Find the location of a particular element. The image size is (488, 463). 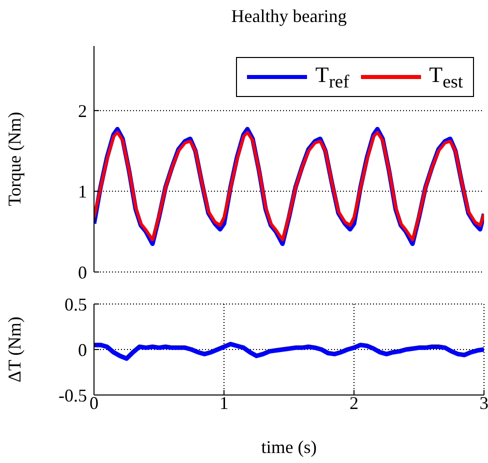

y-tick-label: 2 is located at coordinates (82, 110).